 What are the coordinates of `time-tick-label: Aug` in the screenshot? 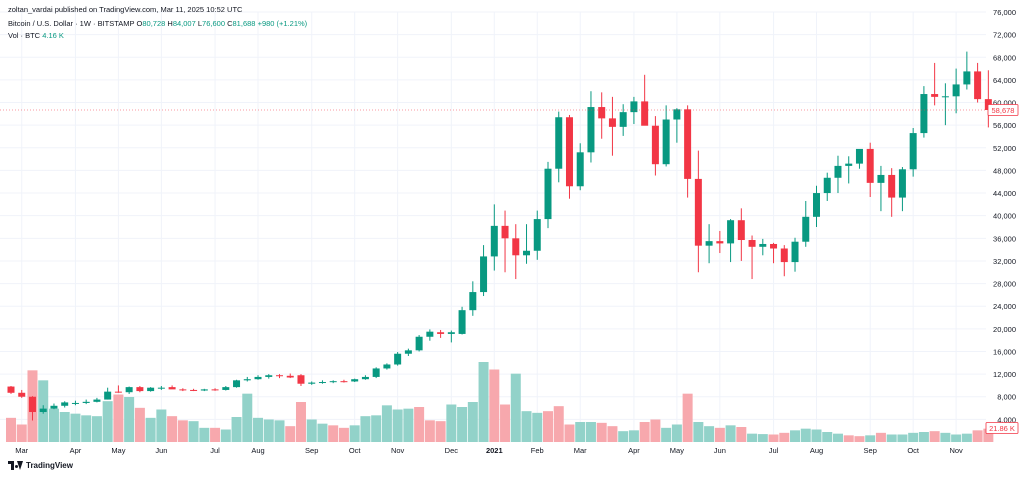 It's located at (816, 450).